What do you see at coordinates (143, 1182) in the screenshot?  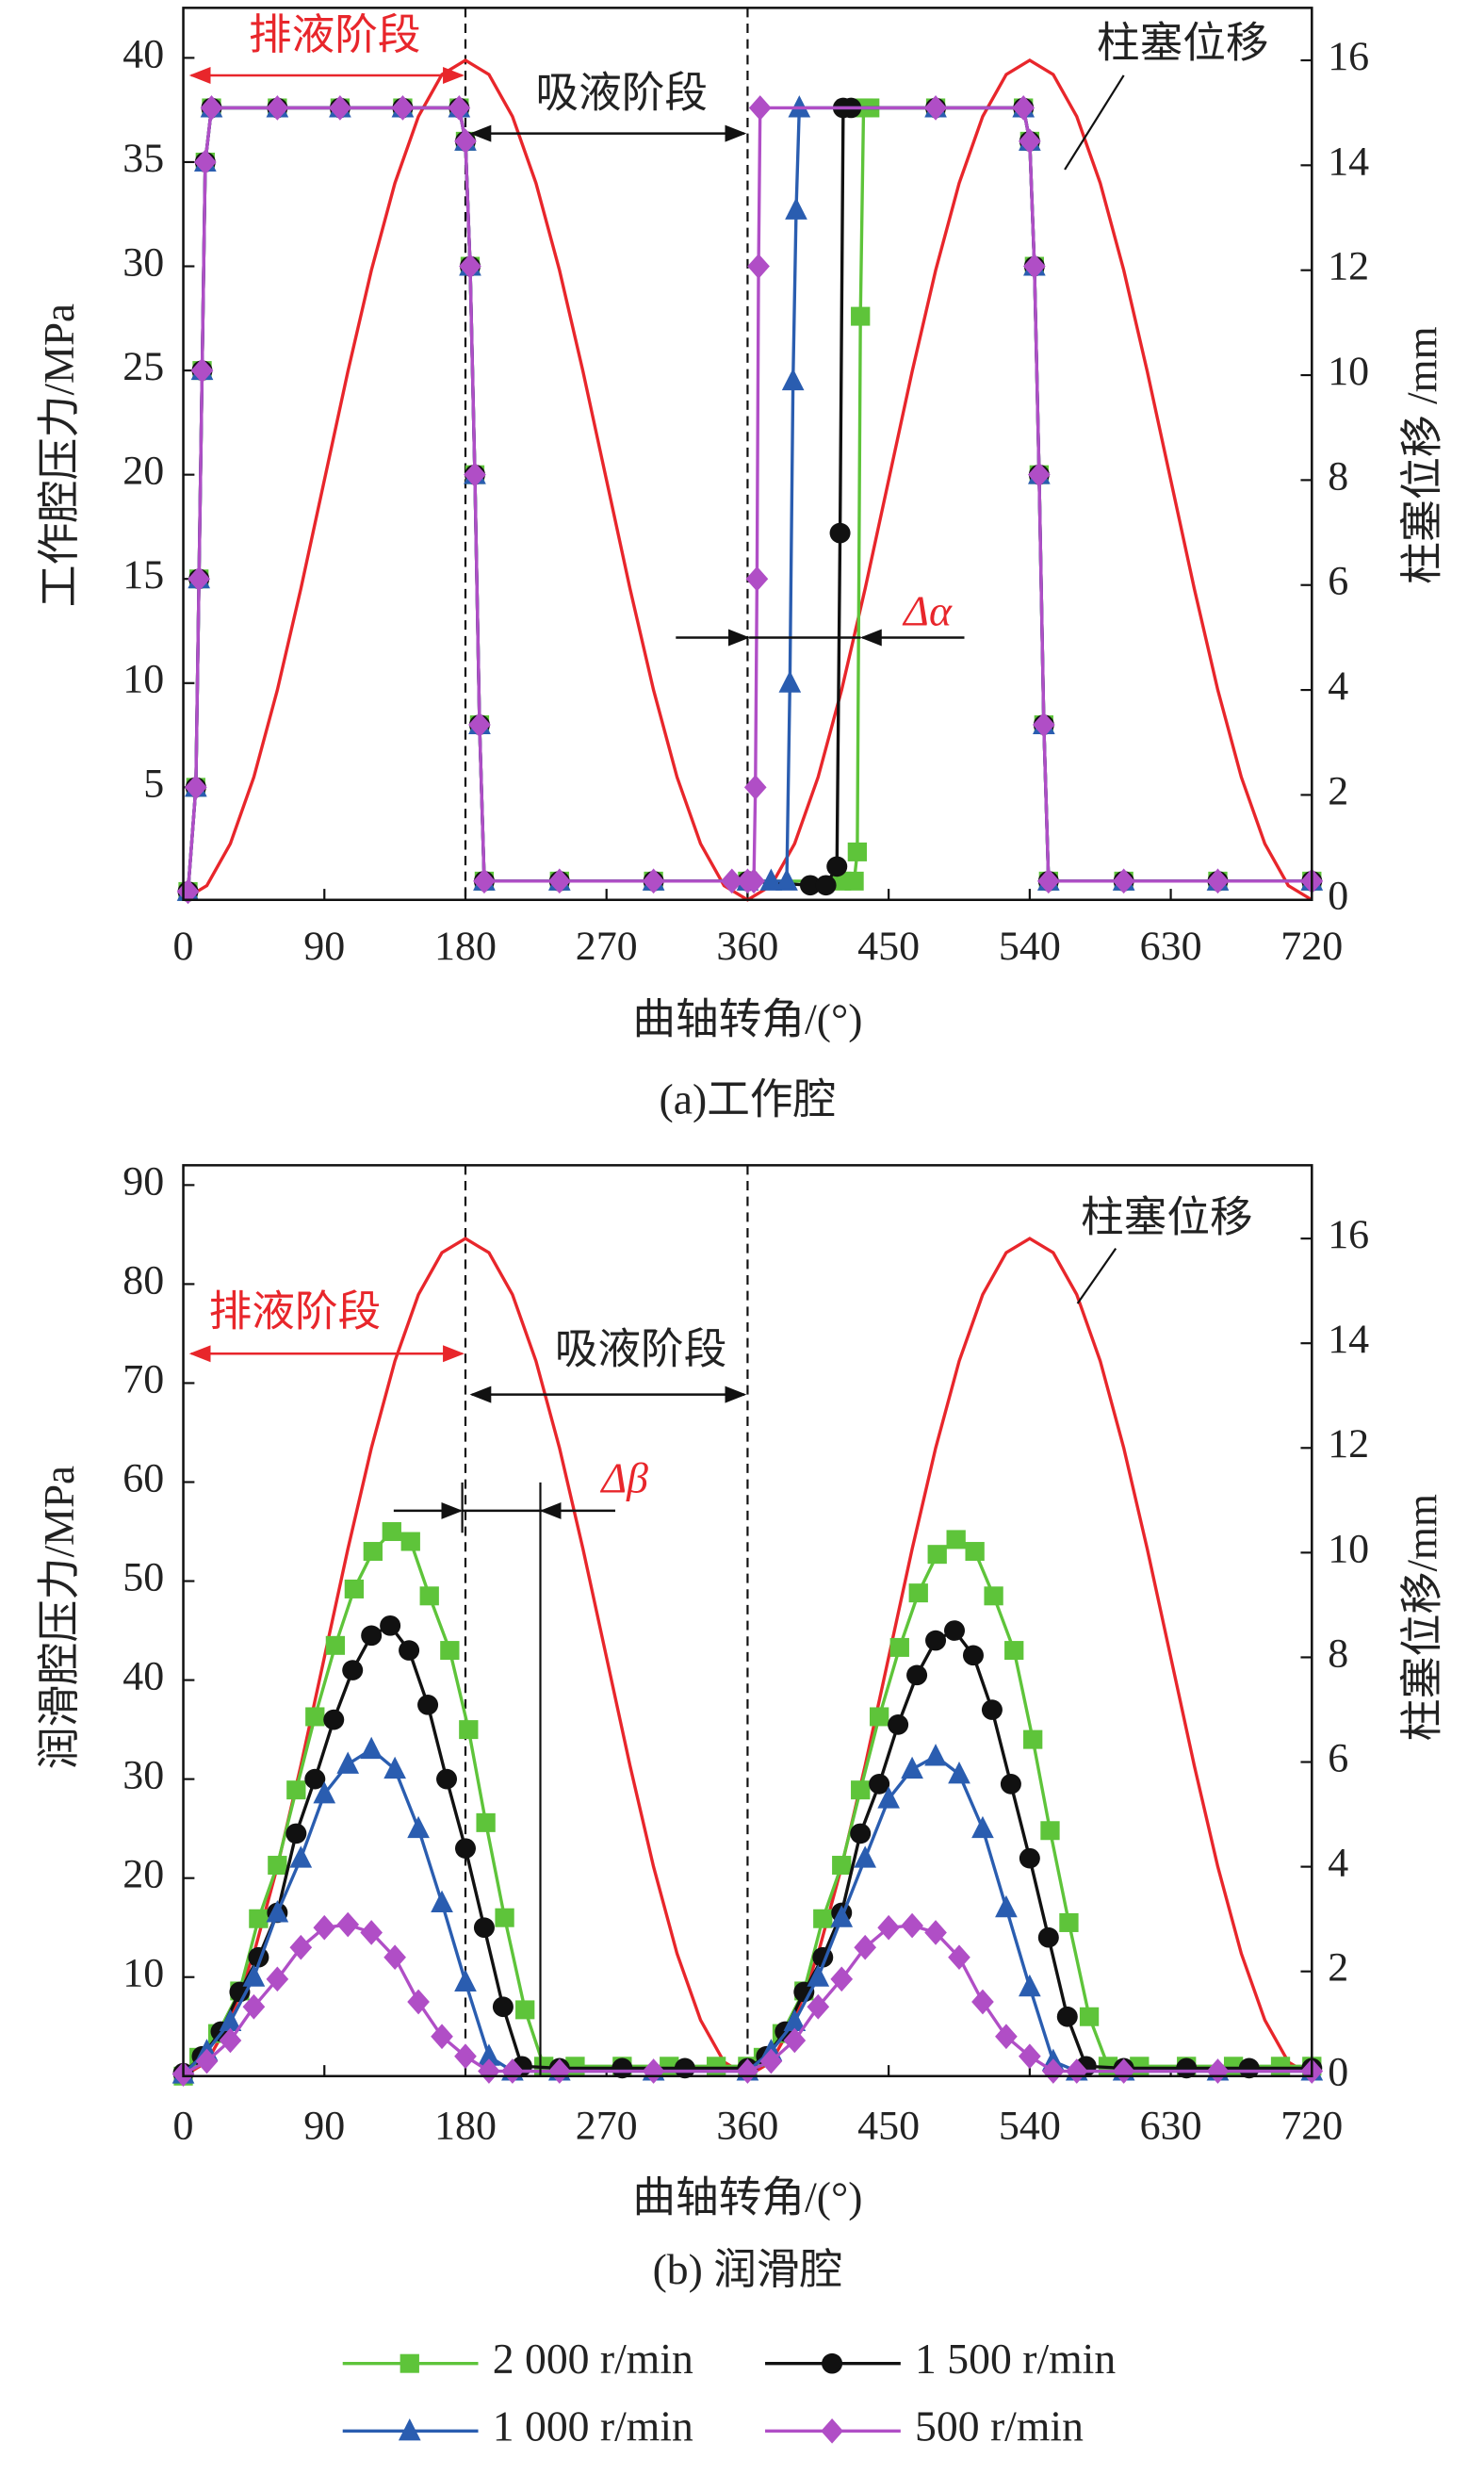 I see `y-tick-label: 90` at bounding box center [143, 1182].